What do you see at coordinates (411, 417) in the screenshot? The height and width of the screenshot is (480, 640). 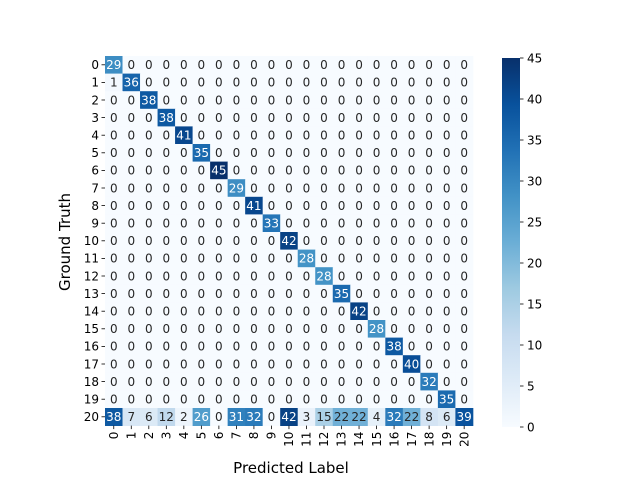 I see `cell-value-label: 22` at bounding box center [411, 417].